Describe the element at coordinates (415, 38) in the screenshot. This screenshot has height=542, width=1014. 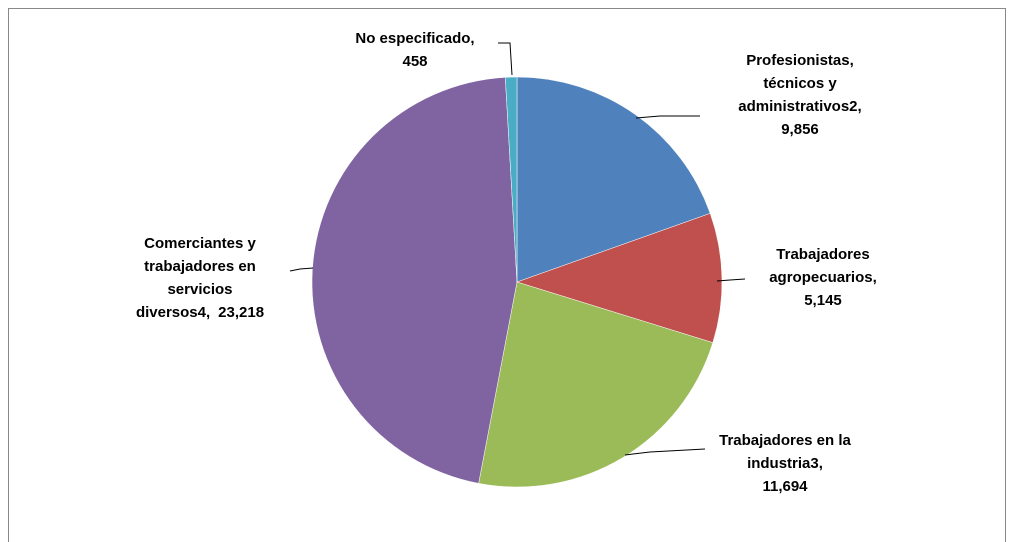
I see `category-label: No especificado,` at that location.